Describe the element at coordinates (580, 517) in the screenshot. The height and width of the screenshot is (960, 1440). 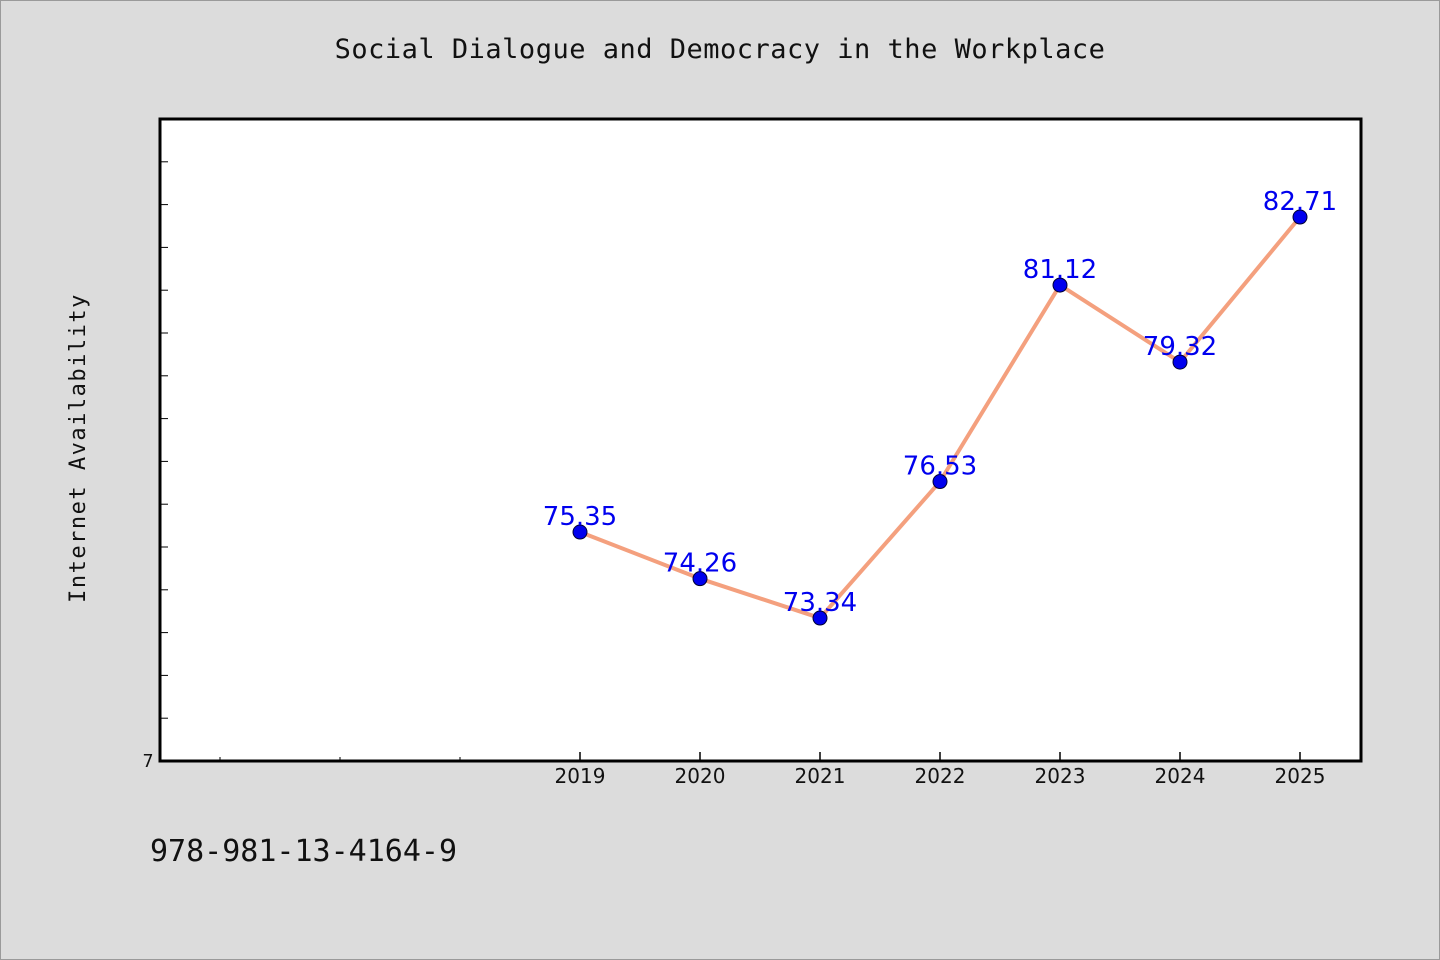
I see `data-label: 75.35` at that location.